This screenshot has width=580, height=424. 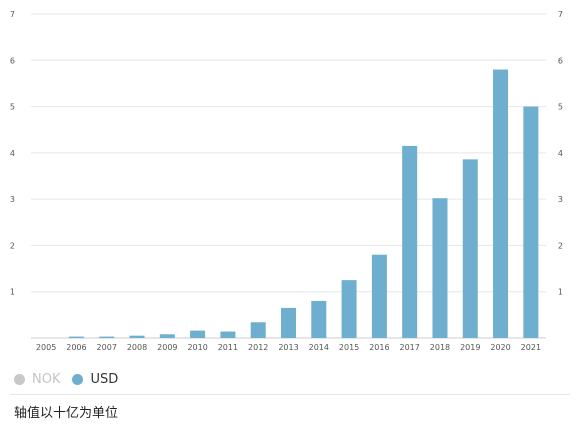 I want to click on bar-2007, so click(x=107, y=337).